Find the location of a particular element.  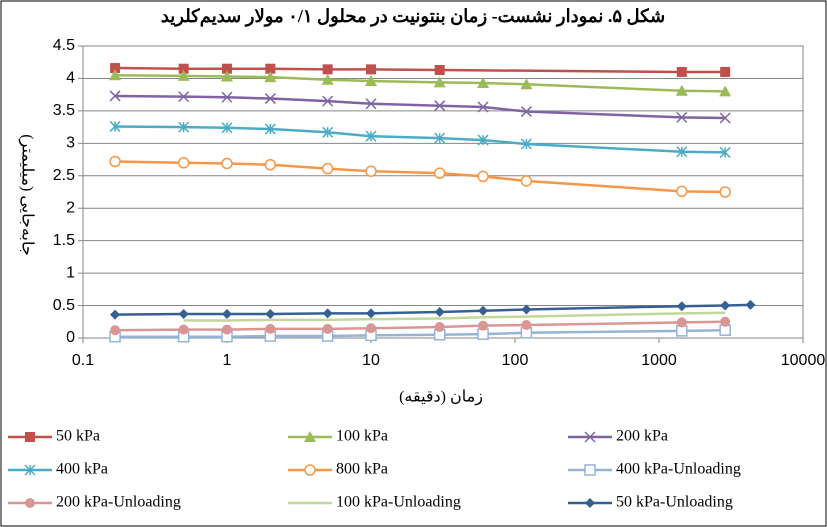

y-tick-label: 2 is located at coordinates (70, 207).